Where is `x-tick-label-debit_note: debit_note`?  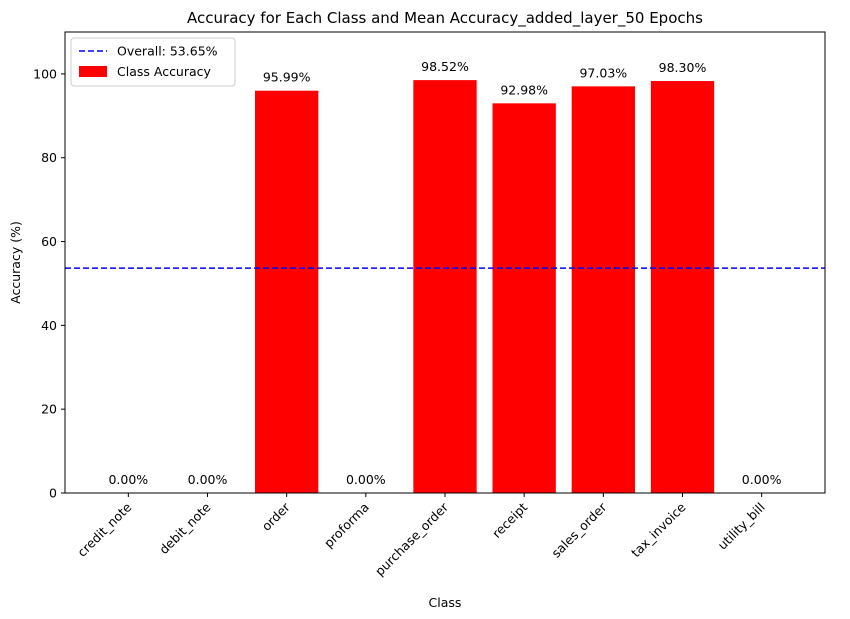
x-tick-label-debit_note: debit_note is located at coordinates (185, 528).